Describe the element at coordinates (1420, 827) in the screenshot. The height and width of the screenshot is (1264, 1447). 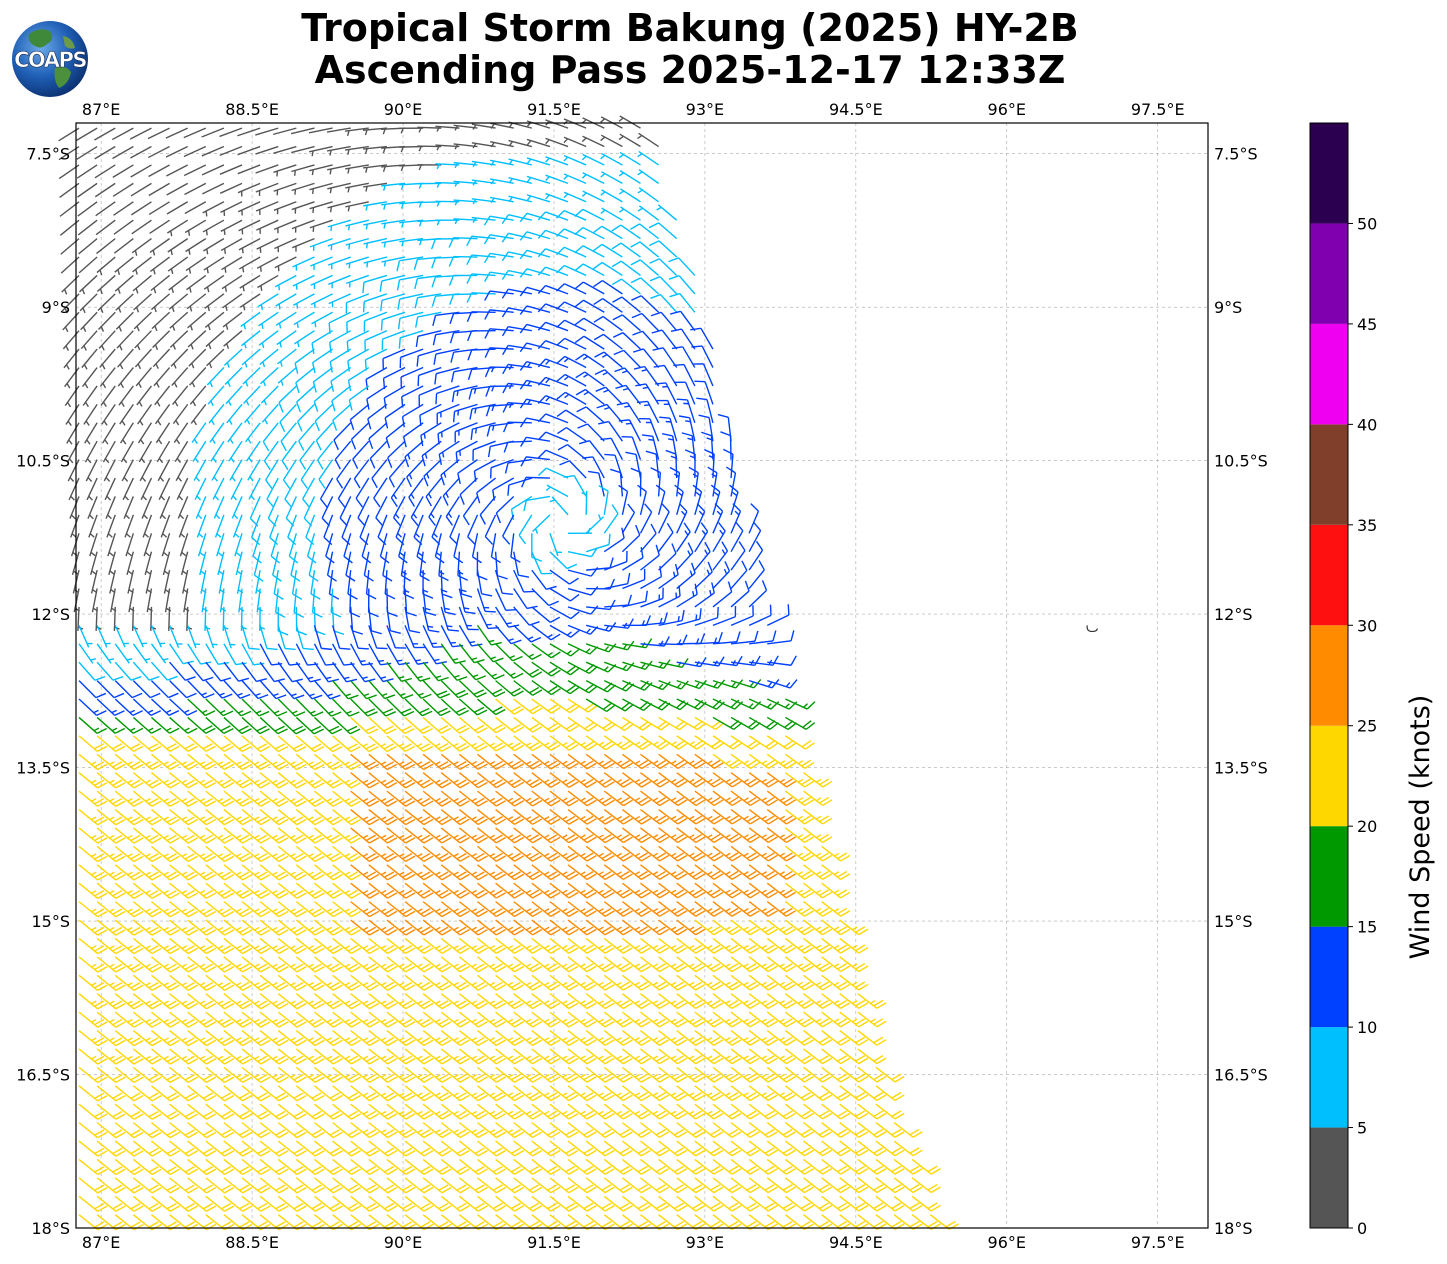
I see `colorbar-label: Wind Speed (knots)` at that location.